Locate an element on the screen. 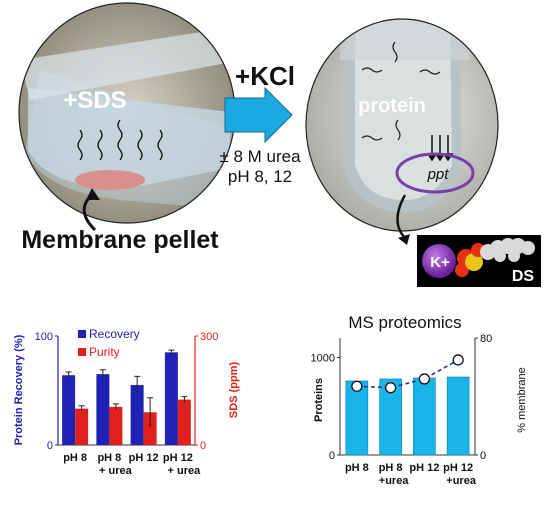  dodecyl-sulfate-label: DS is located at coordinates (523, 276).